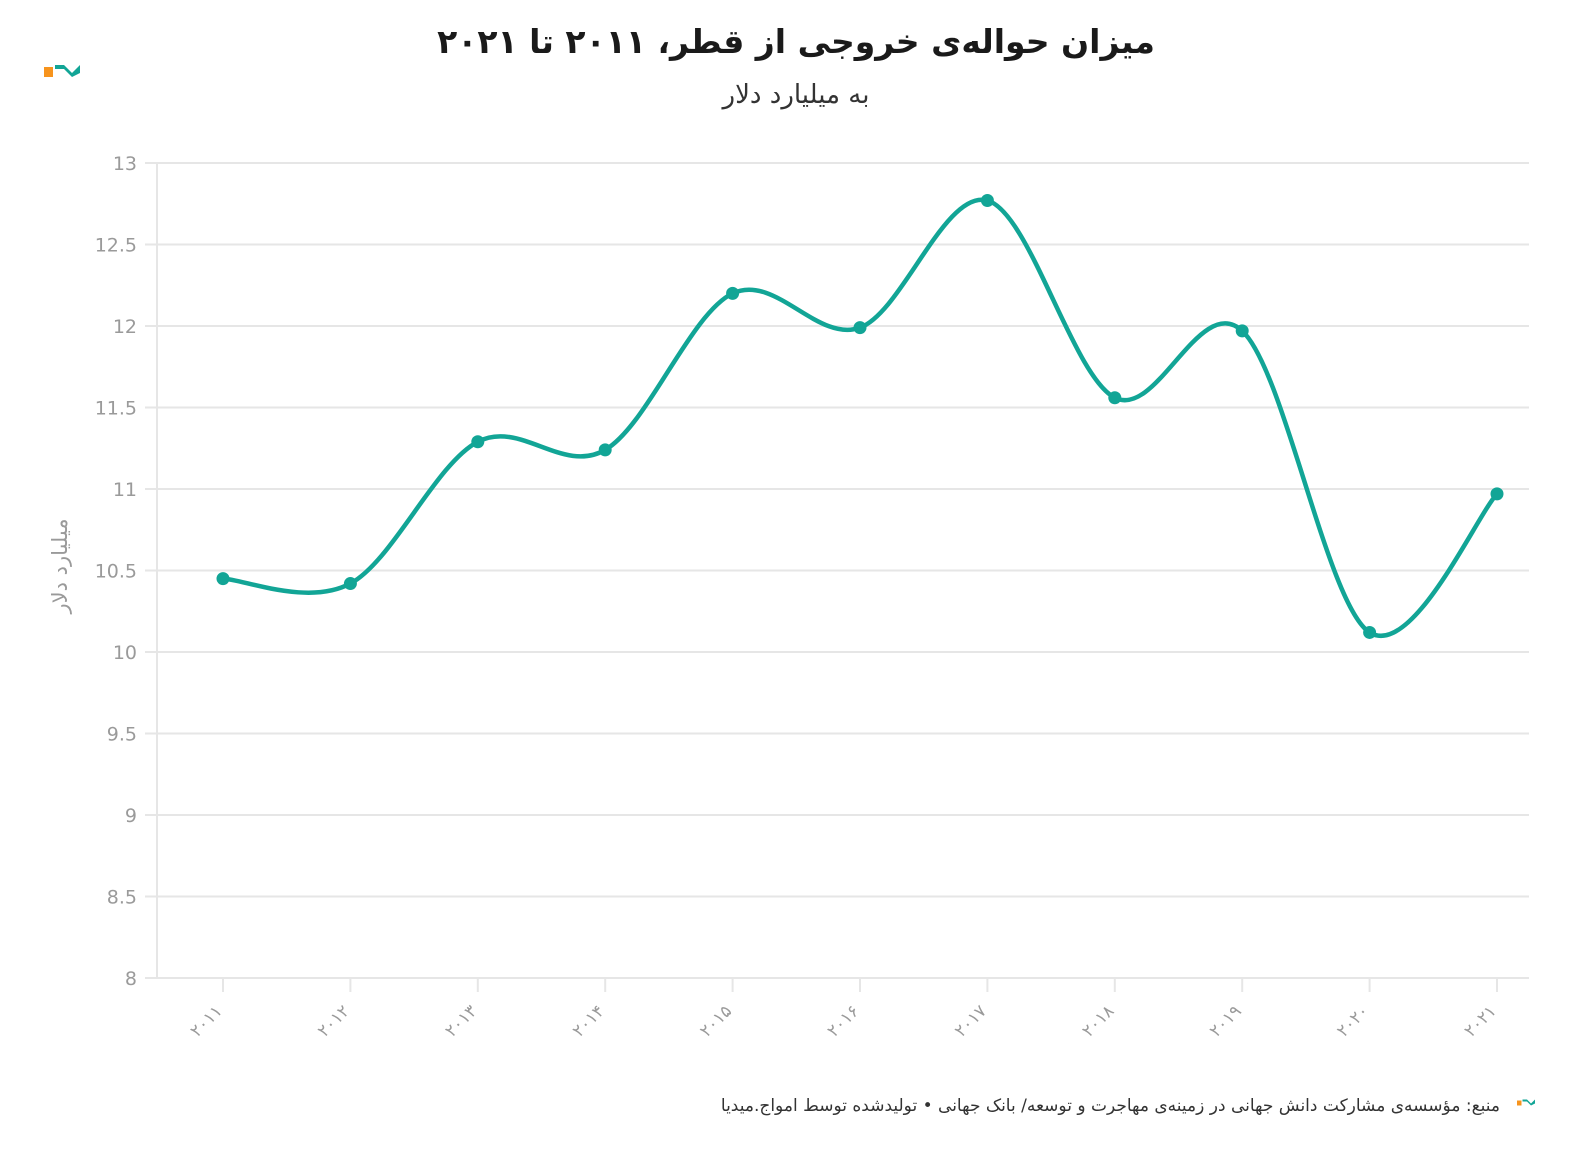  Describe the element at coordinates (589, 1021) in the screenshot. I see `x-tick-label: ۲۰۱۴` at that location.